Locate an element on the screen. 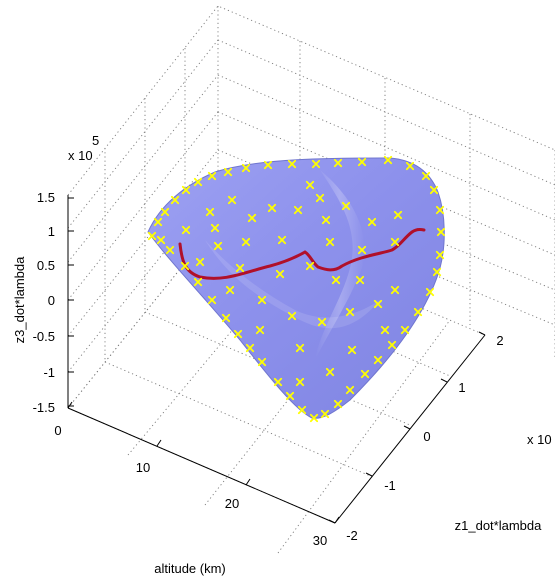 Image resolution: width=555 pixels, height=583 pixels. y-tick-label: 0 is located at coordinates (426, 436).